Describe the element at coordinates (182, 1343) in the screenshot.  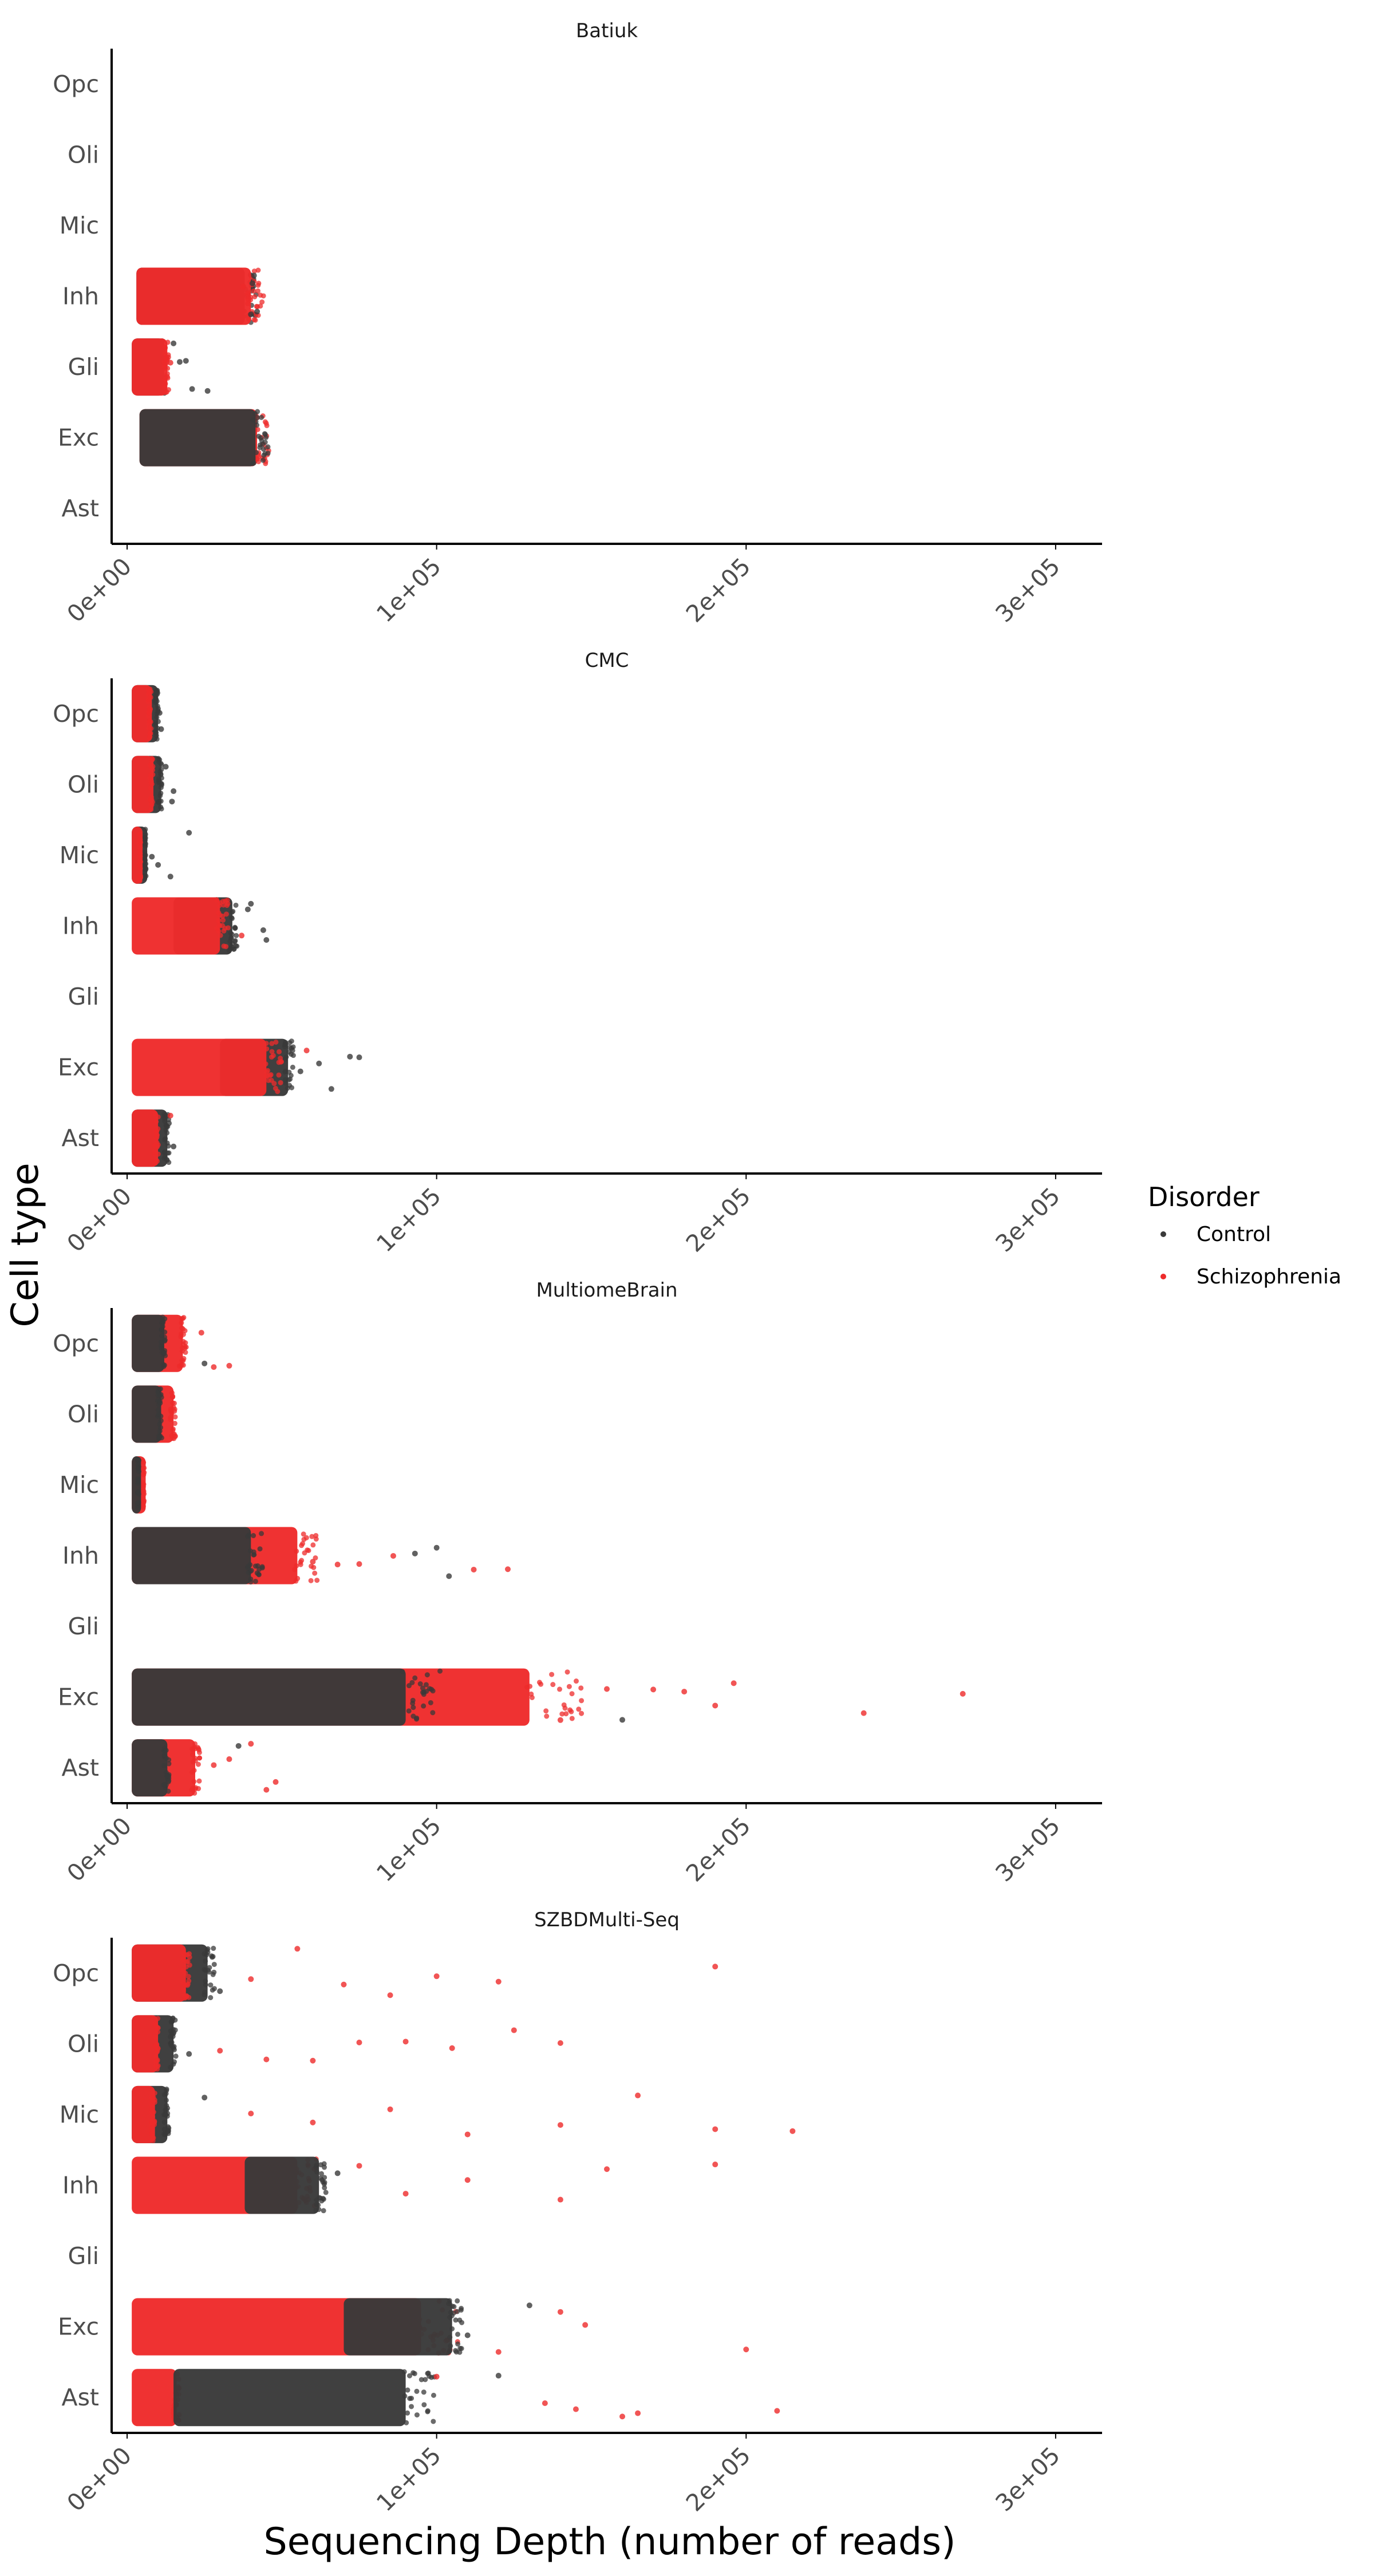
I see `group-opc` at that location.